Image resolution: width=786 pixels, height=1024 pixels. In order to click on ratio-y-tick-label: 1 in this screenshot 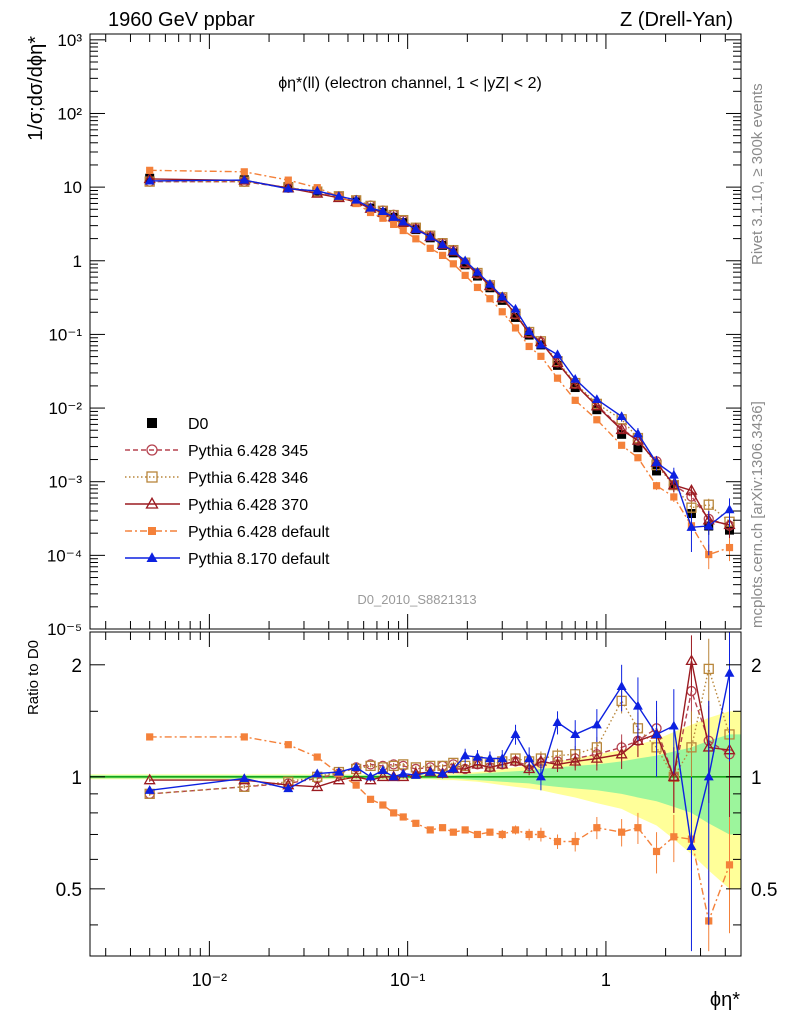, I will do `click(76, 778)`.